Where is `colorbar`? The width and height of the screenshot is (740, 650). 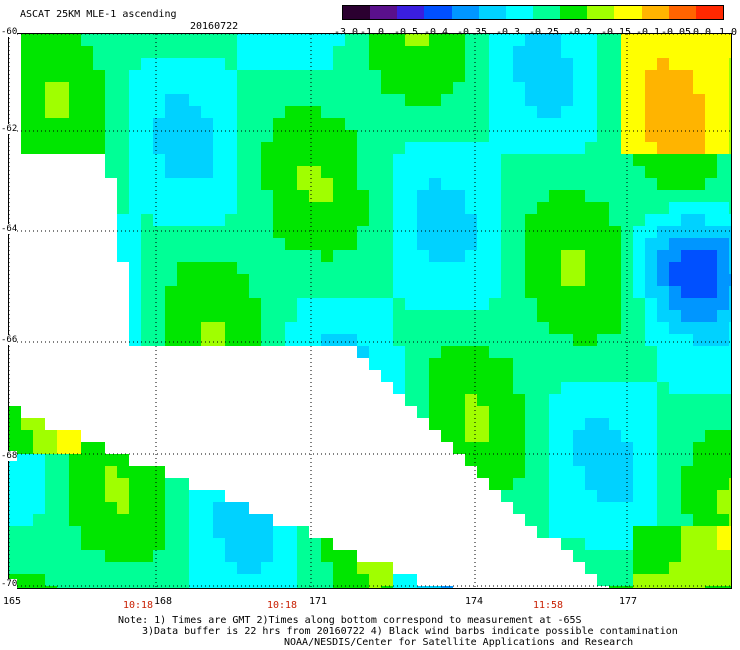 colorbar is located at coordinates (533, 12).